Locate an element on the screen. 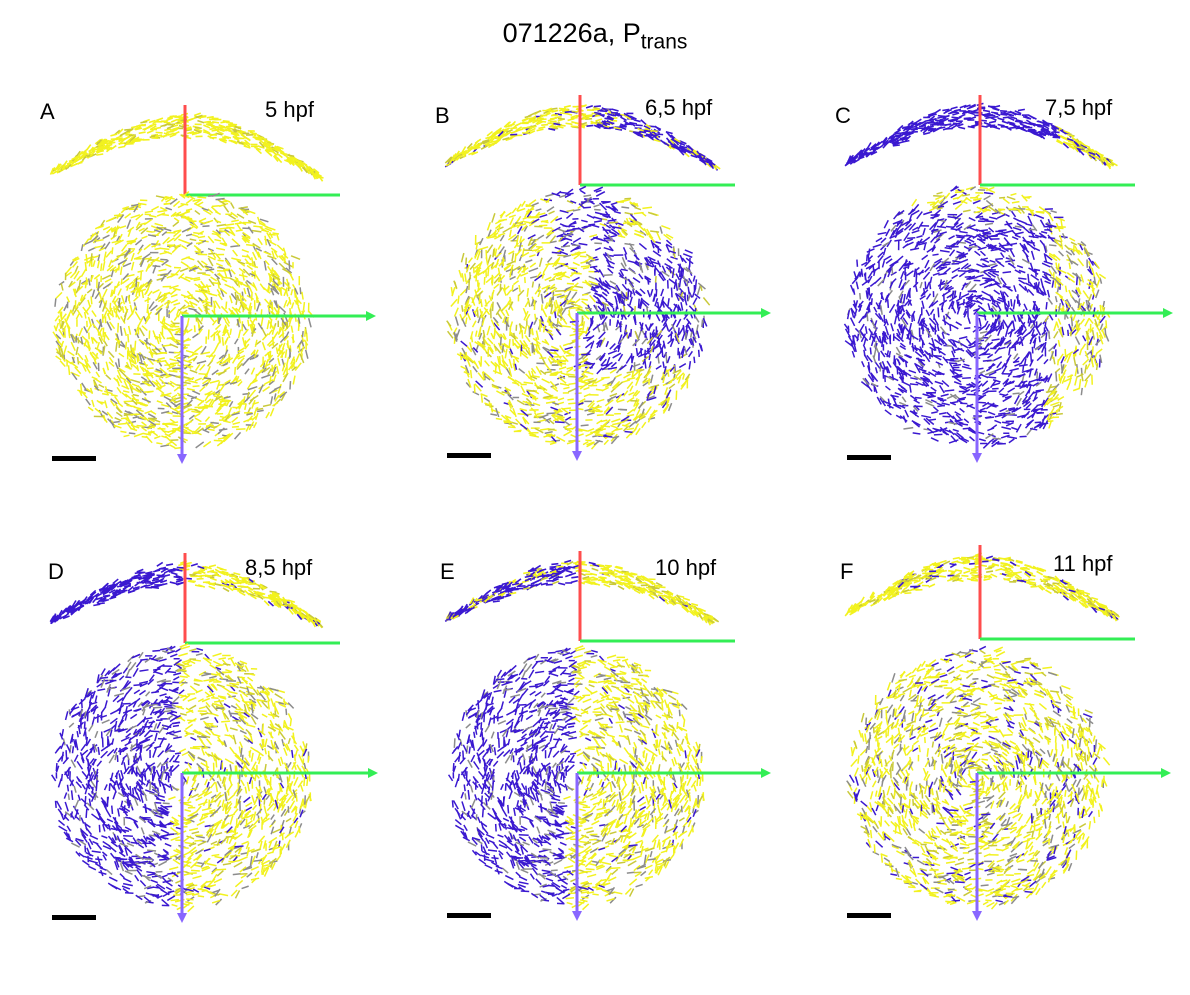  panel-d: D 8,5 hpf is located at coordinates (235, 775).